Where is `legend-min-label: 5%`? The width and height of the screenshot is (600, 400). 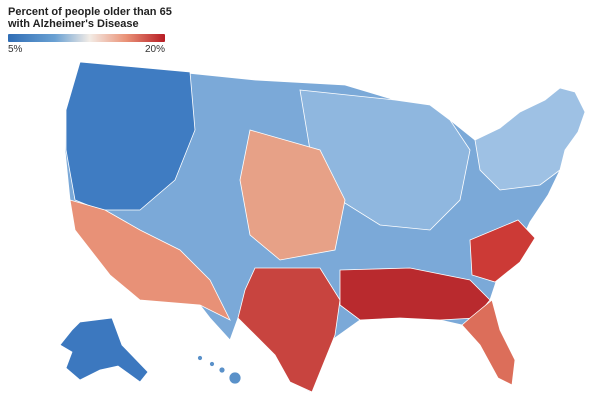 legend-min-label: 5% is located at coordinates (15, 49).